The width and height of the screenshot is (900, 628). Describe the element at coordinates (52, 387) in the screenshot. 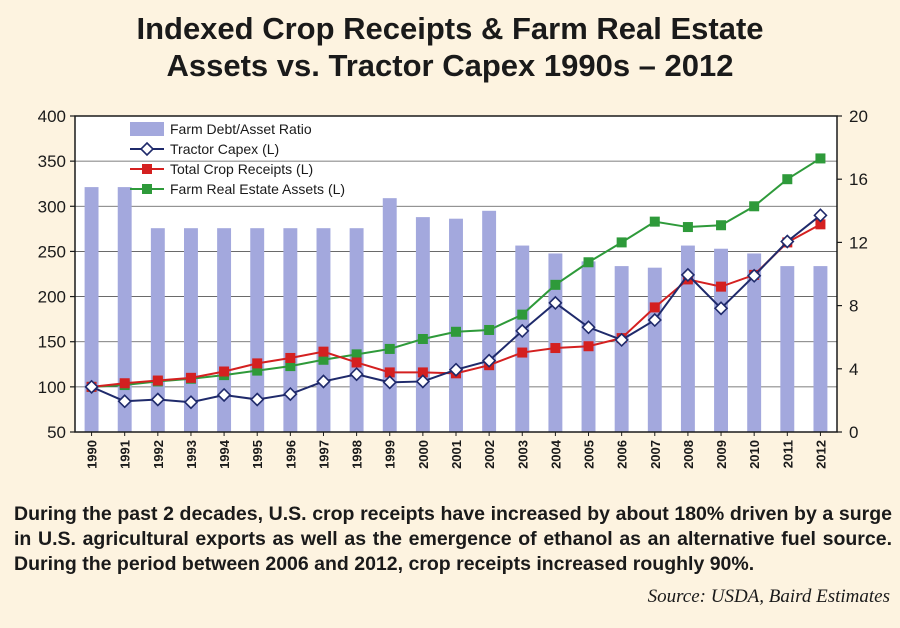

I see `y-tick-label-left: 100` at that location.